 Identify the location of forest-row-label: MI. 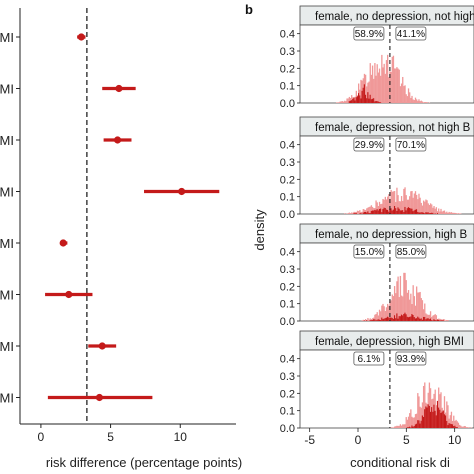
(7, 192).